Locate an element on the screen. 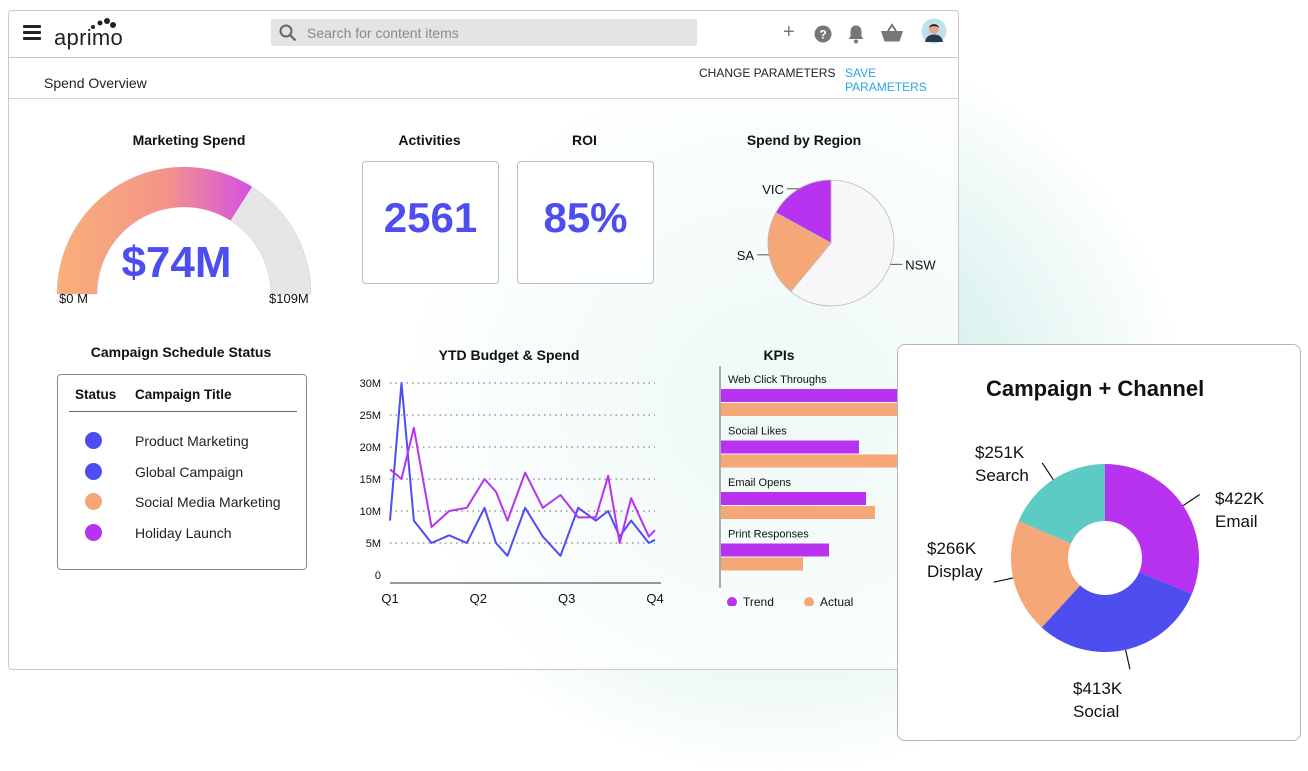 Image resolution: width=1308 pixels, height=771 pixels. campaign-title: Holiday Launch is located at coordinates (183, 533).